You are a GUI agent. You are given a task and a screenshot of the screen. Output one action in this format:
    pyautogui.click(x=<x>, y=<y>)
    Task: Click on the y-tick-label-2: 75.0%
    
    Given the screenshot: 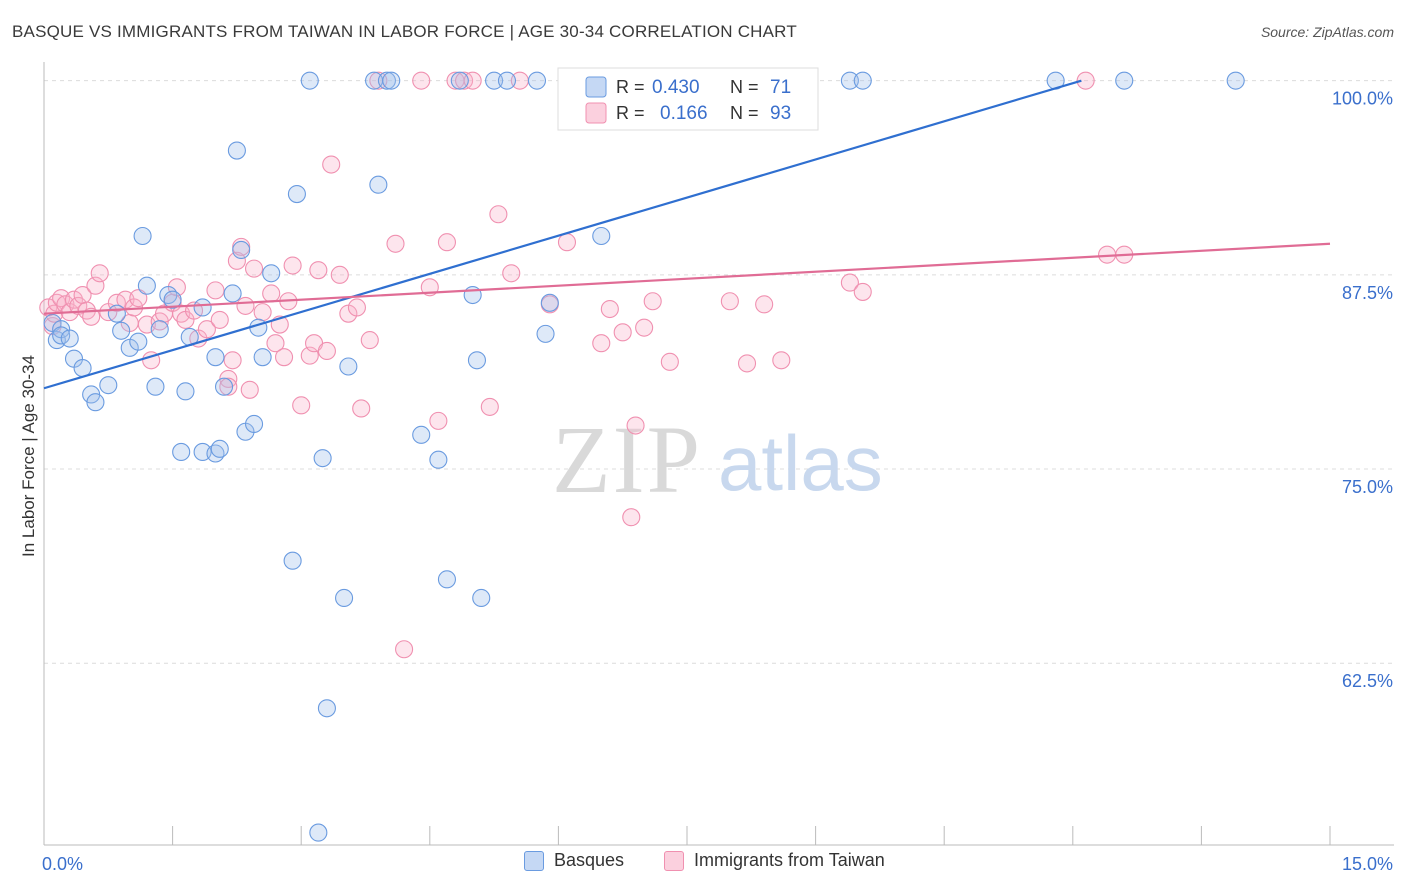 What is the action you would take?
    pyautogui.click(x=1367, y=487)
    